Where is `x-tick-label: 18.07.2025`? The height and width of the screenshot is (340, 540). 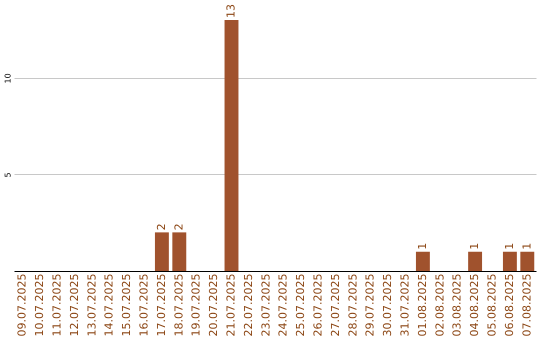
x-tick-label: 18.07.2025 is located at coordinates (179, 305).